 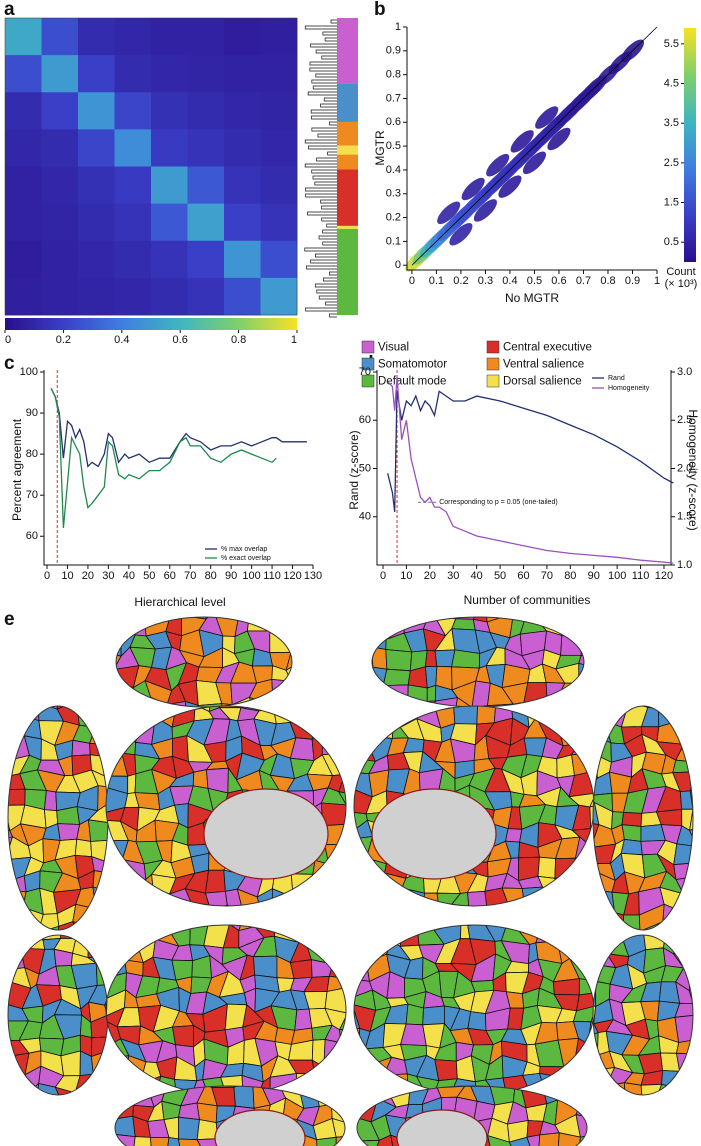 I want to click on panel-label: c, so click(x=9, y=363).